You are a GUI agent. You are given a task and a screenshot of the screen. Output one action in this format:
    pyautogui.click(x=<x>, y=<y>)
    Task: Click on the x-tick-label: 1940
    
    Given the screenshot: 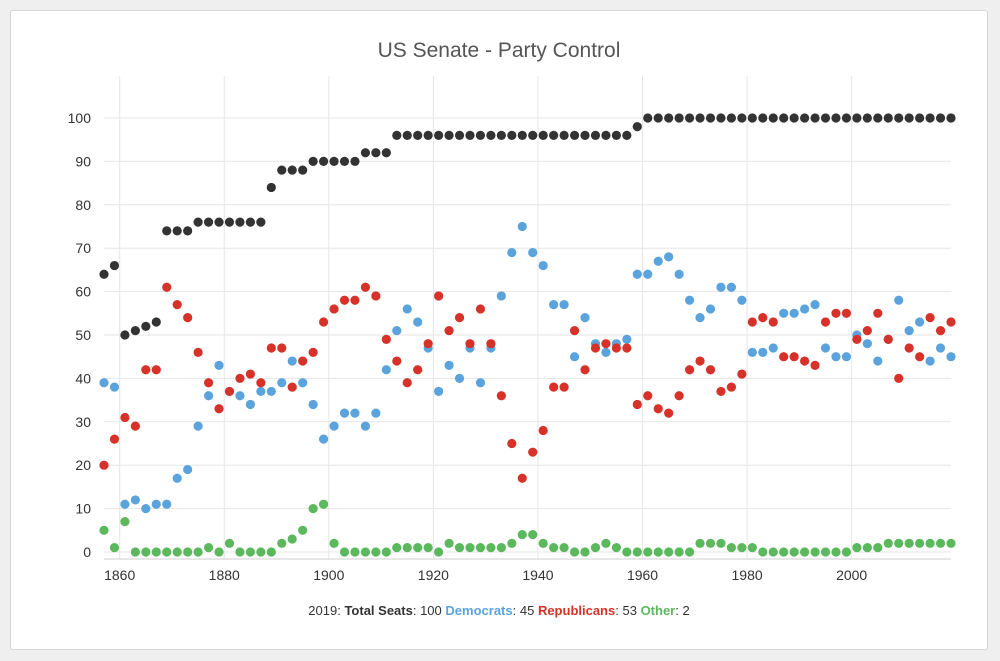 What is the action you would take?
    pyautogui.click(x=537, y=575)
    